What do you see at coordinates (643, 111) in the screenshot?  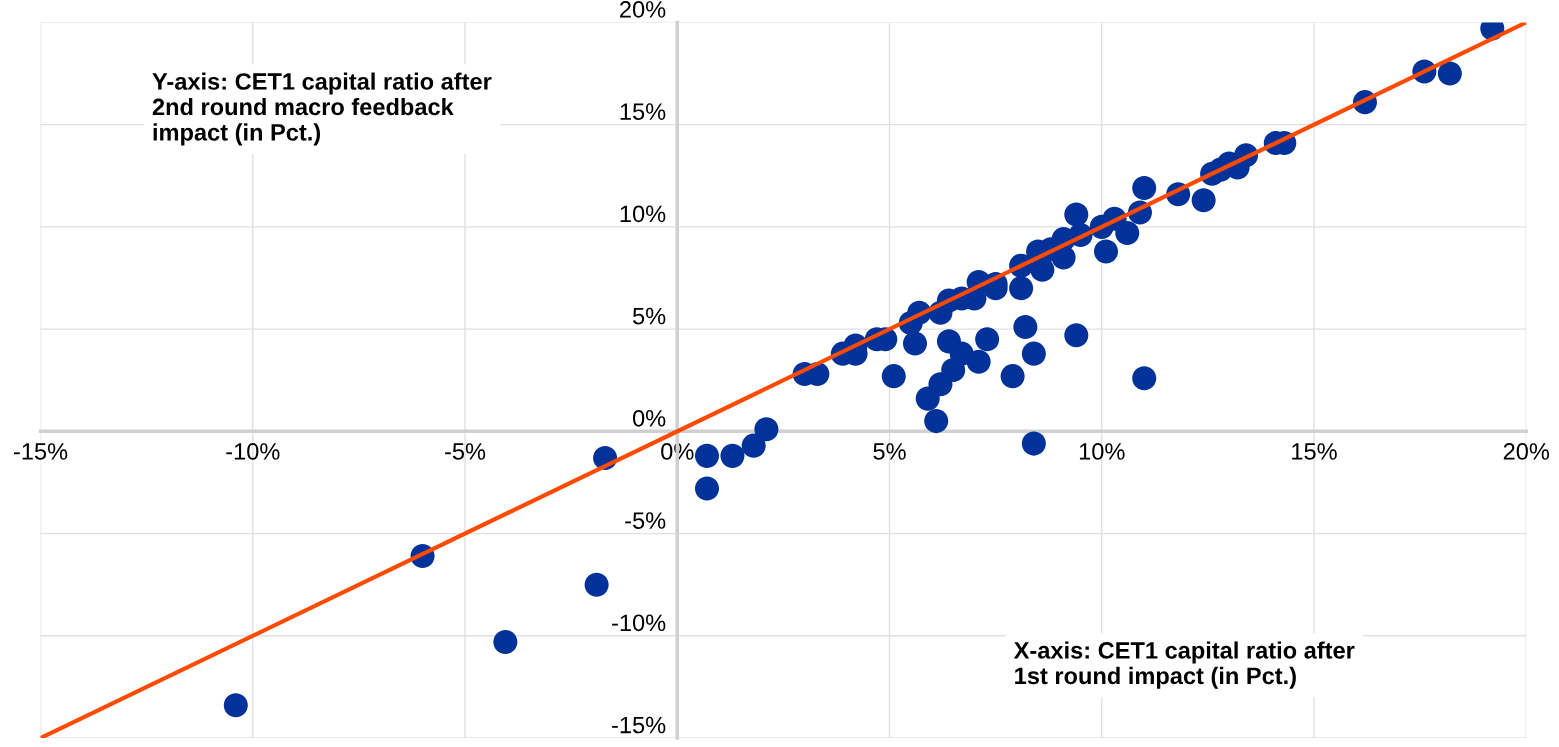 I see `y-tick-label: 15%` at bounding box center [643, 111].